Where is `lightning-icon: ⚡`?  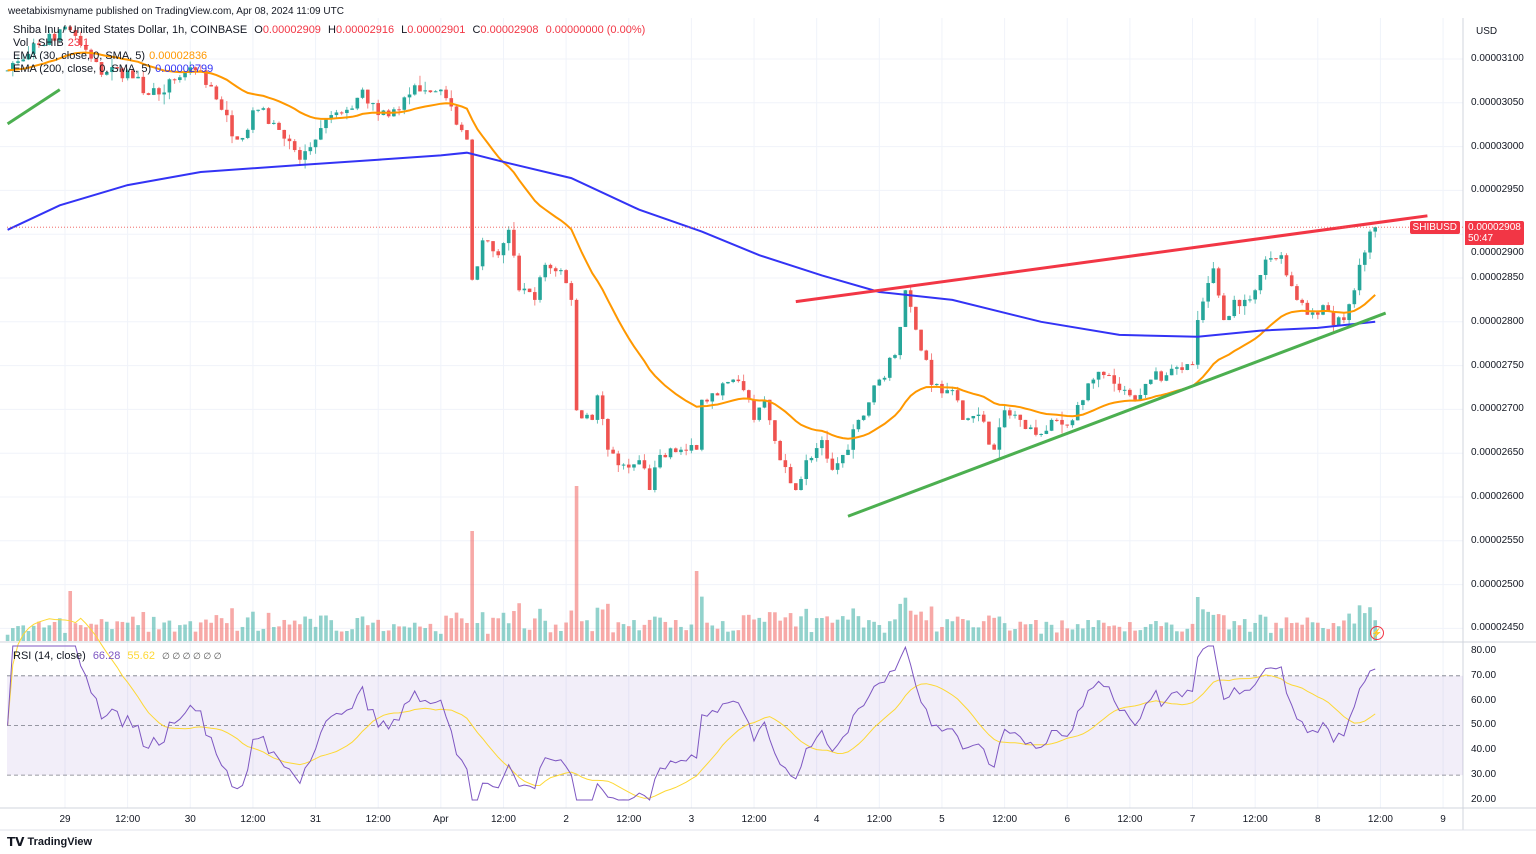 lightning-icon: ⚡ is located at coordinates (1377, 633).